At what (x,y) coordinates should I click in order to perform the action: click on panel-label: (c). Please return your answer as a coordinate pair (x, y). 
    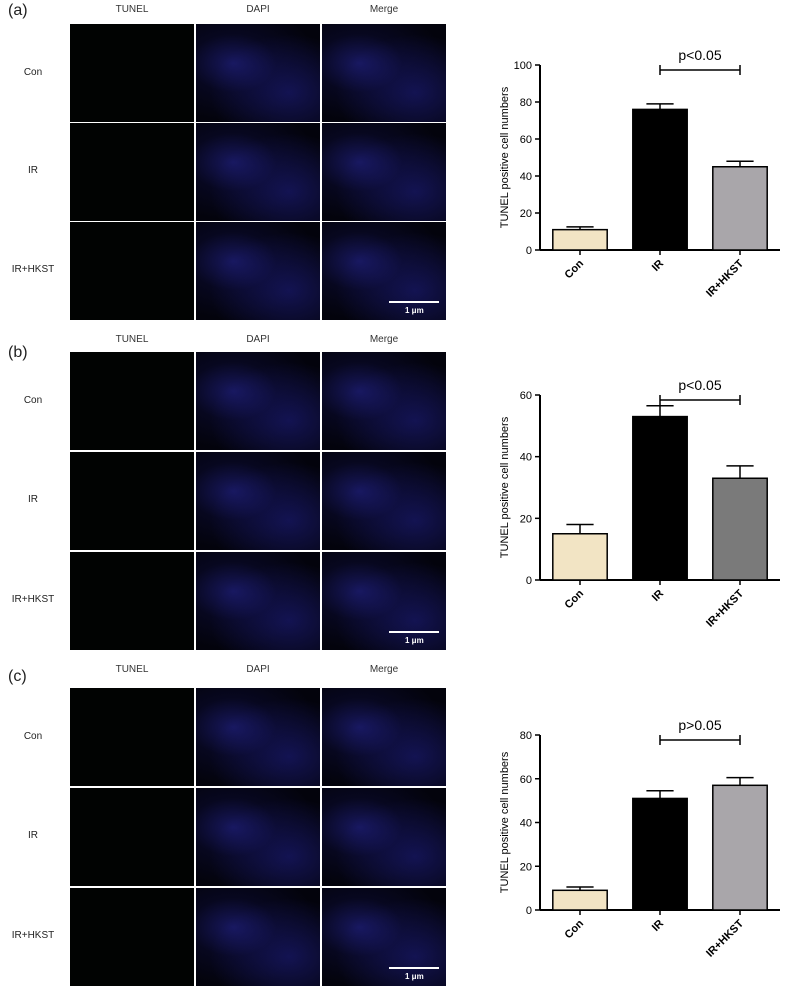
    Looking at the image, I should click on (17, 676).